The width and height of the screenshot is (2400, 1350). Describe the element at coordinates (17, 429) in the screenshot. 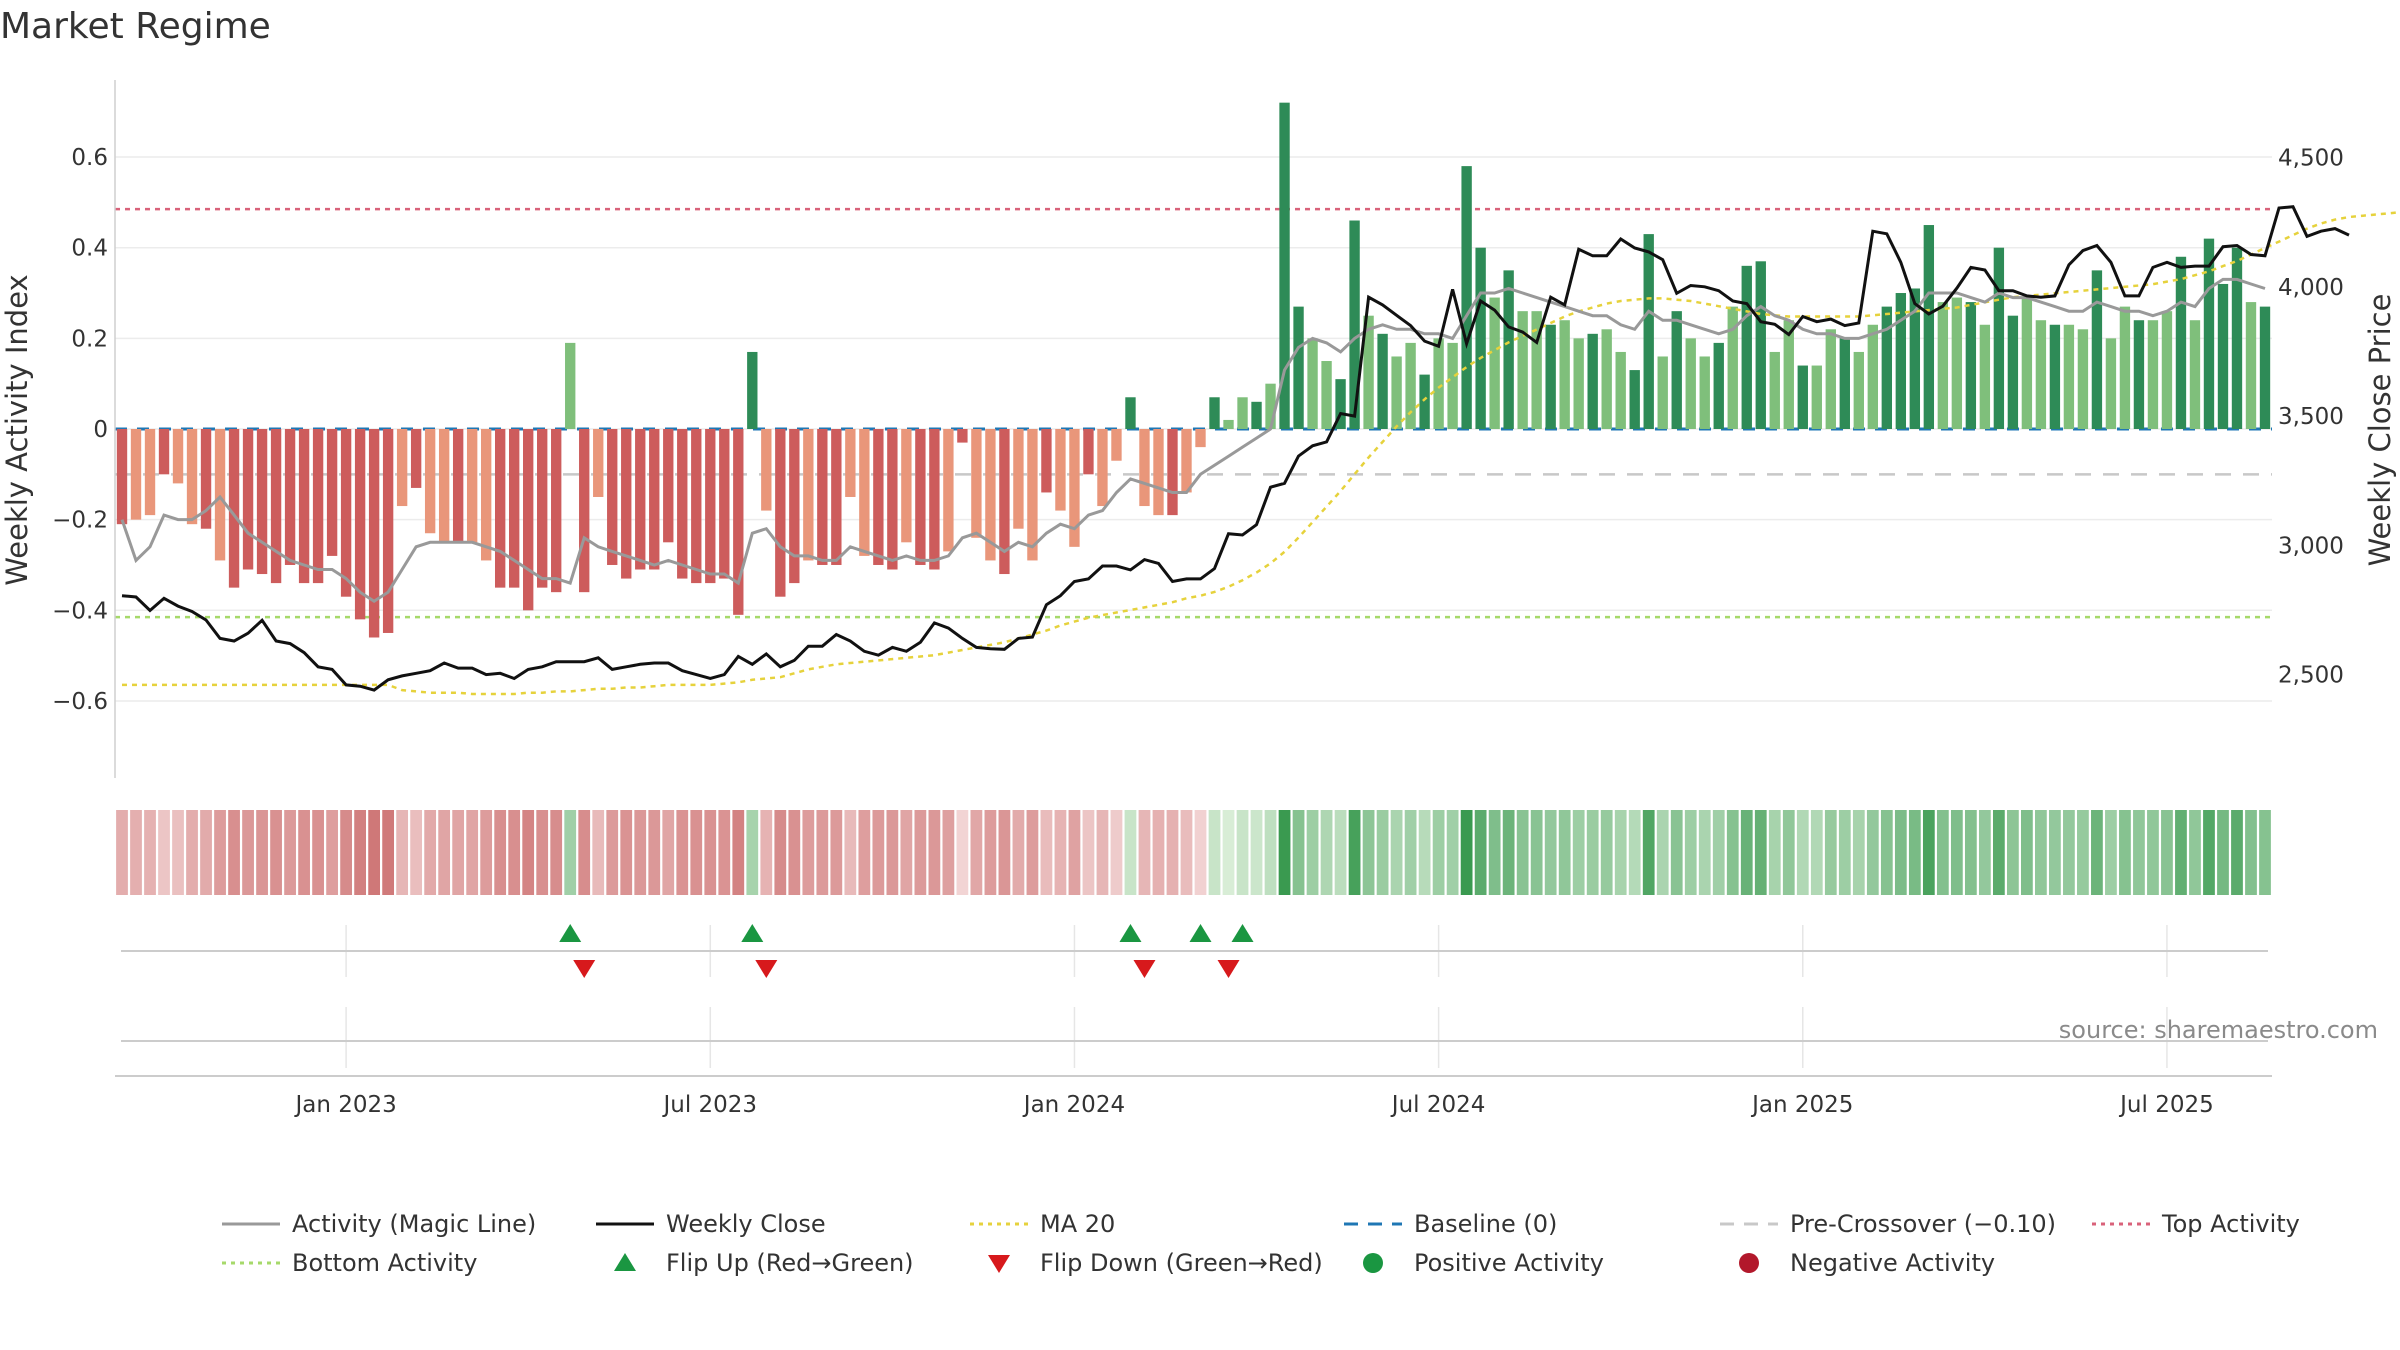

I see `y-axis-left-label: Weekly Activity Index` at that location.